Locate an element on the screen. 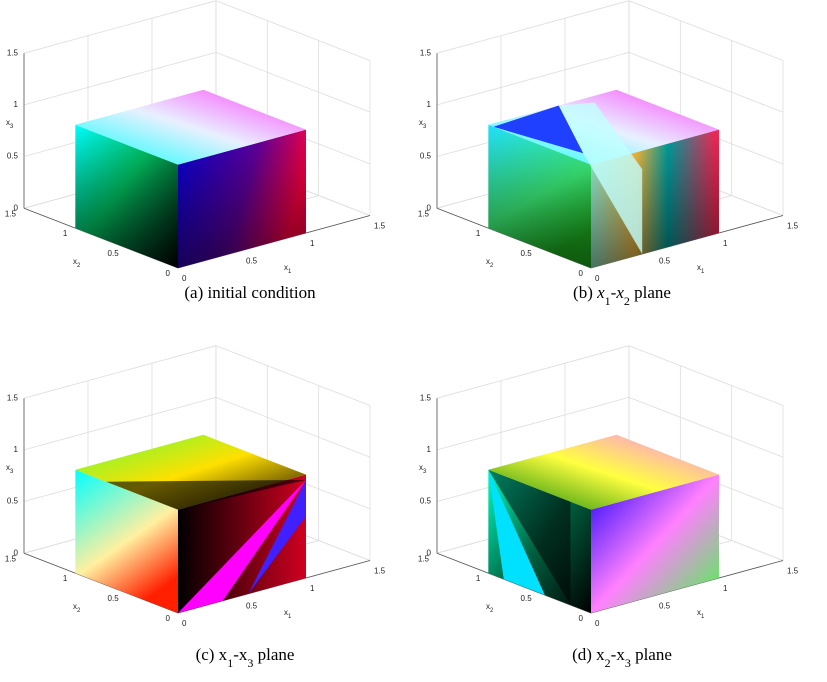  y-tick-label: 1 is located at coordinates (65, 233).